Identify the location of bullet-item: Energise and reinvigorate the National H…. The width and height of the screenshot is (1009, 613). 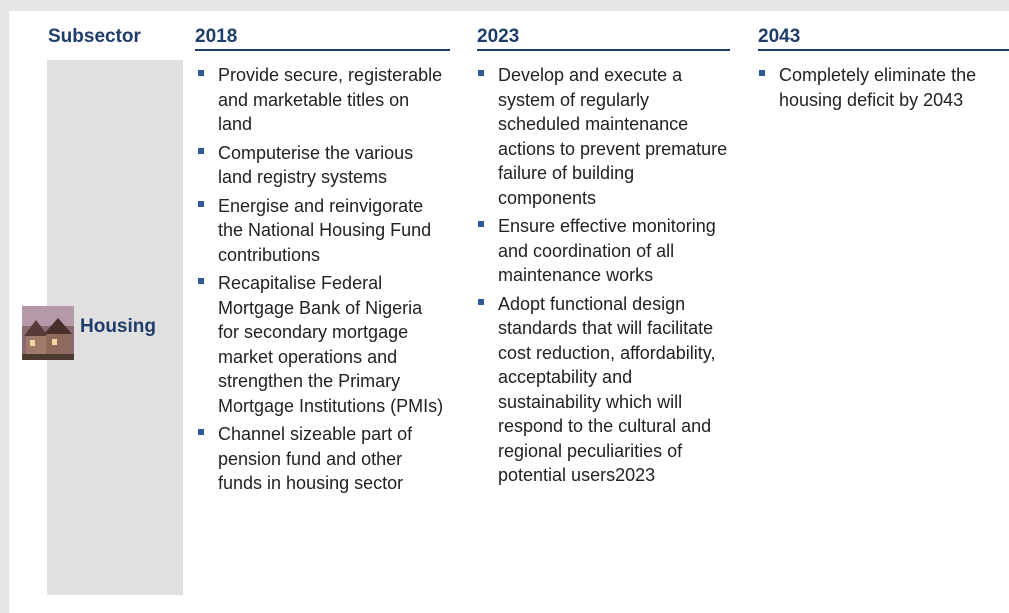
(321, 231).